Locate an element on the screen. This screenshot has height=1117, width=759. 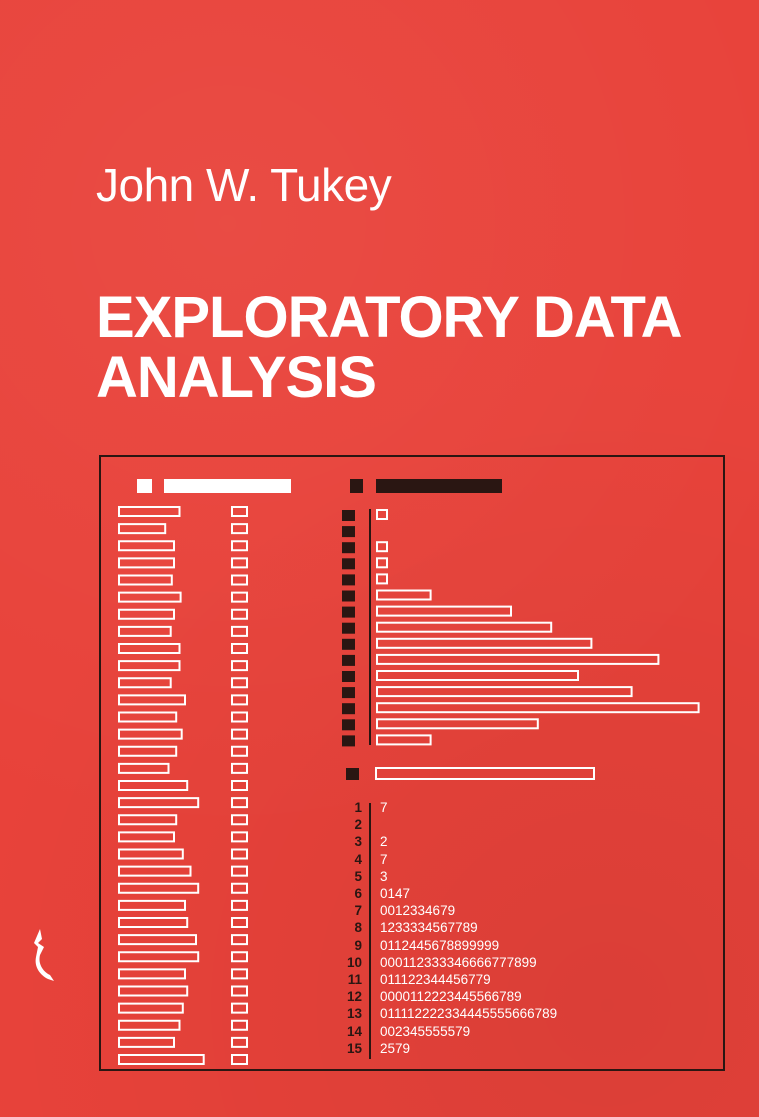
stem-label: 6 is located at coordinates (358, 893).